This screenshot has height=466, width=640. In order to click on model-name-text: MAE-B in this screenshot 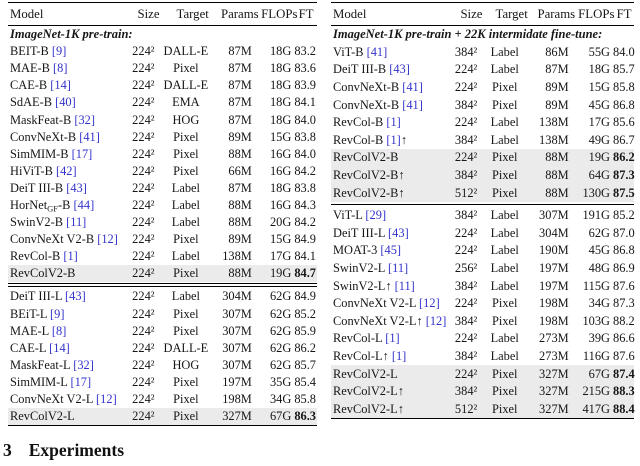, I will do `click(32, 68)`.